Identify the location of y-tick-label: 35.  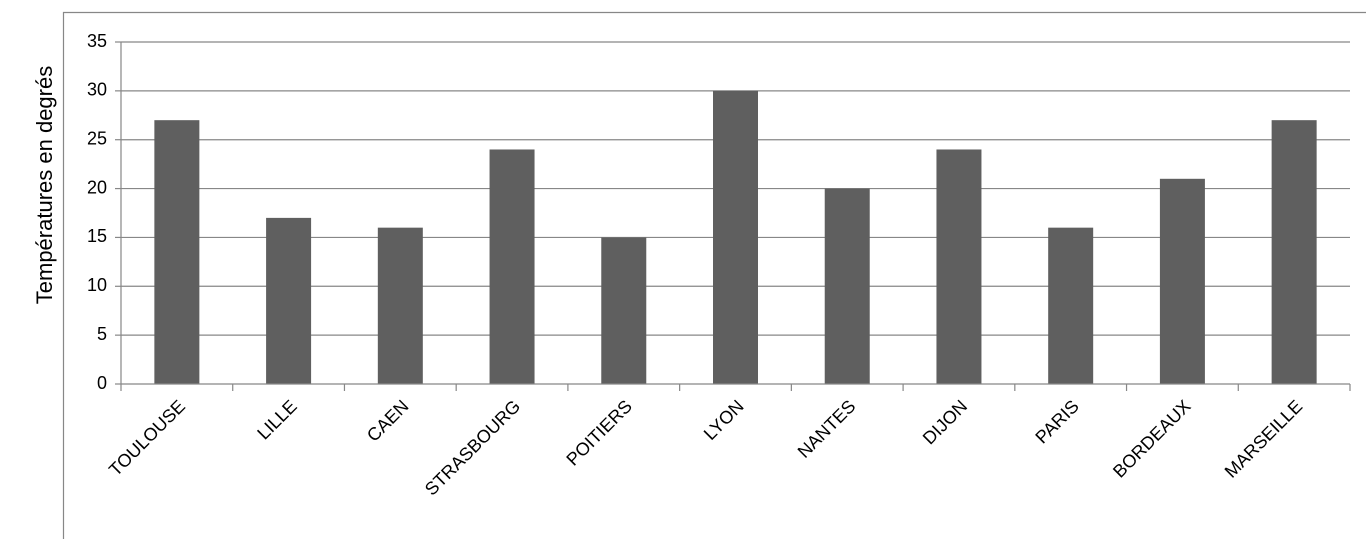
(97, 41).